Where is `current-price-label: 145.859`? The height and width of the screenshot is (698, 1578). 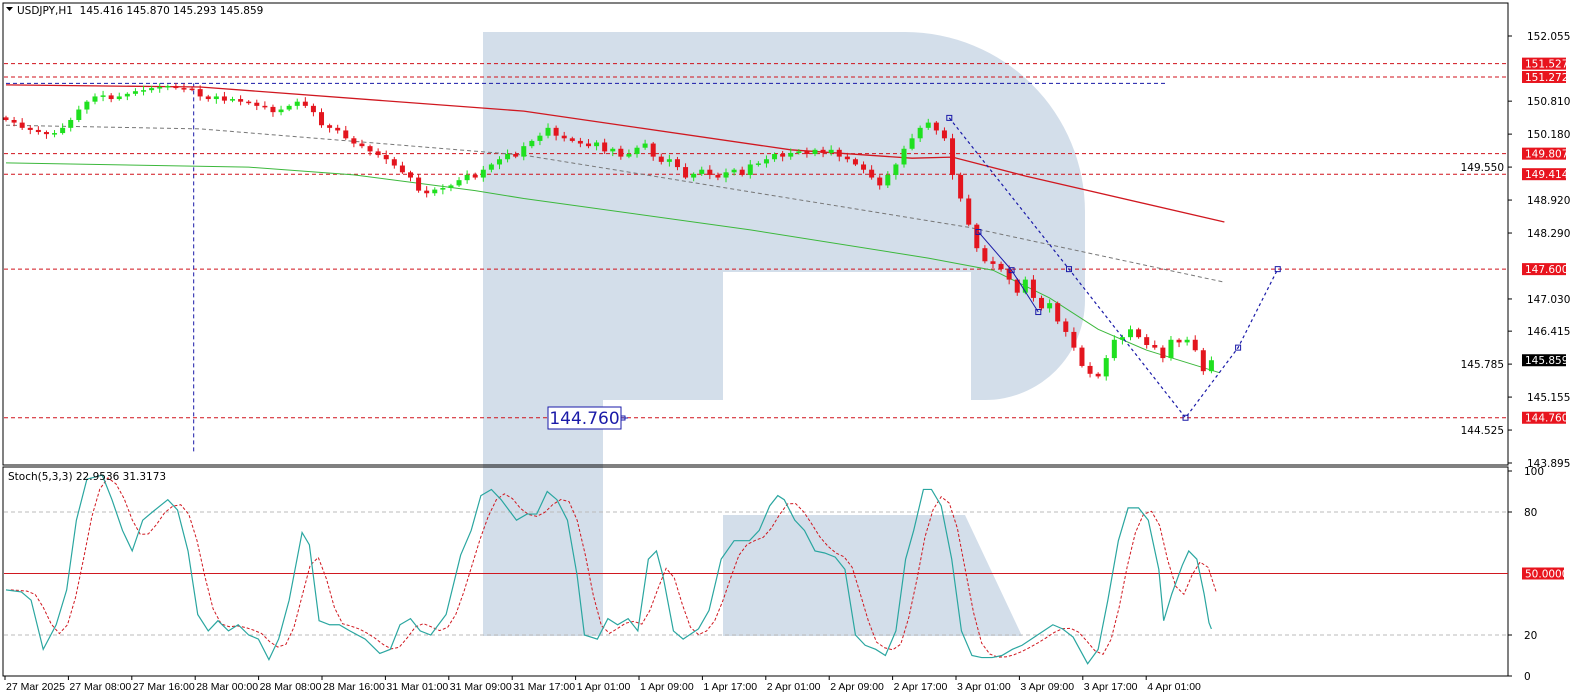 current-price-label: 145.859 is located at coordinates (1546, 361).